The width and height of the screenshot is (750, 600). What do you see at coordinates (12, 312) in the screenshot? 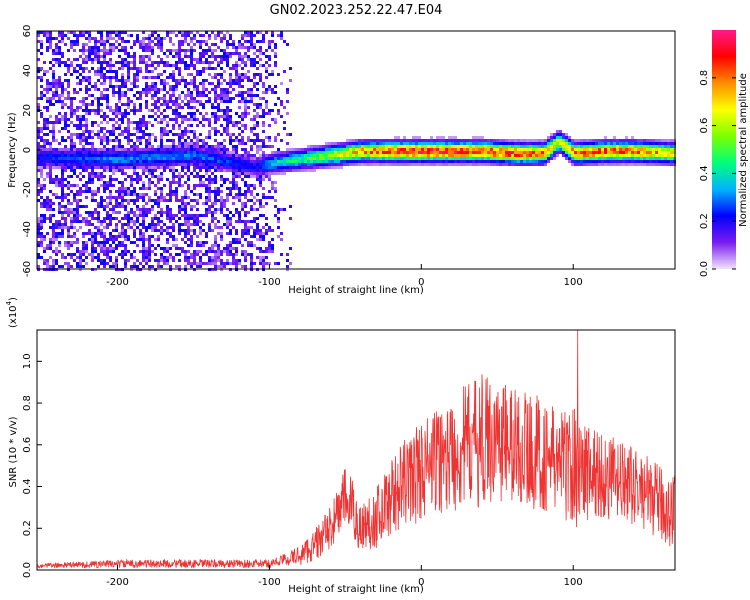
I see `snr-scale-label: (x104)` at bounding box center [12, 312].